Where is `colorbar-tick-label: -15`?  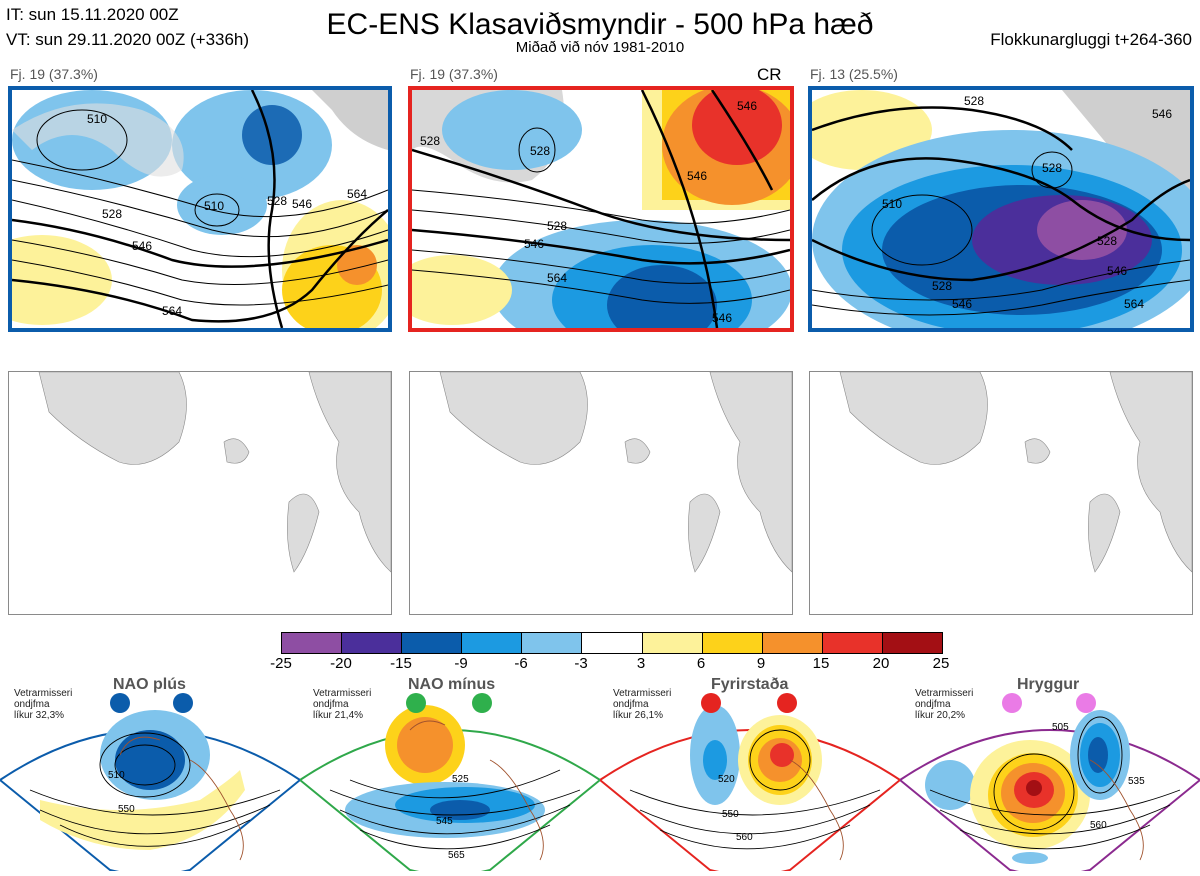 colorbar-tick-label: -15 is located at coordinates (401, 663).